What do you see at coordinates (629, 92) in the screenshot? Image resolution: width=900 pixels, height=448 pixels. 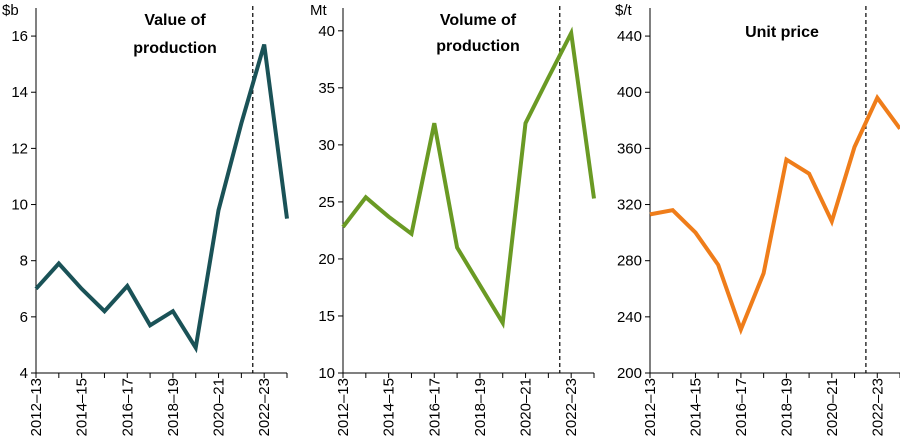 I see `y-tick-label: 400` at bounding box center [629, 92].